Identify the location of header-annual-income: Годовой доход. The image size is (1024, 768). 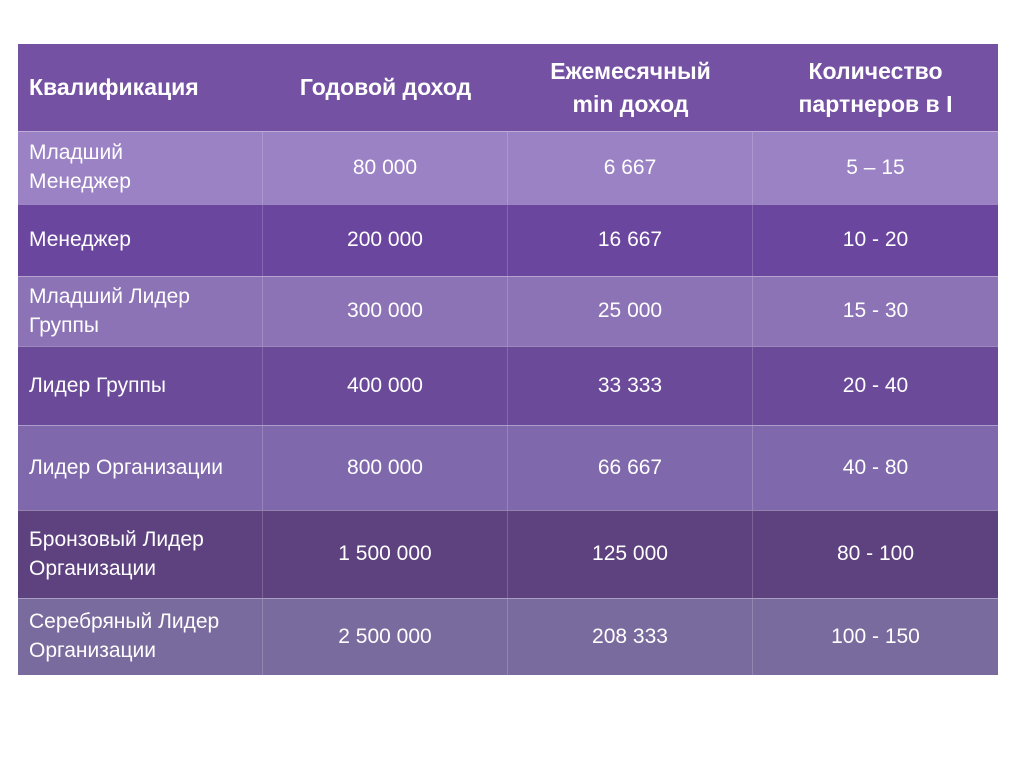
(385, 87).